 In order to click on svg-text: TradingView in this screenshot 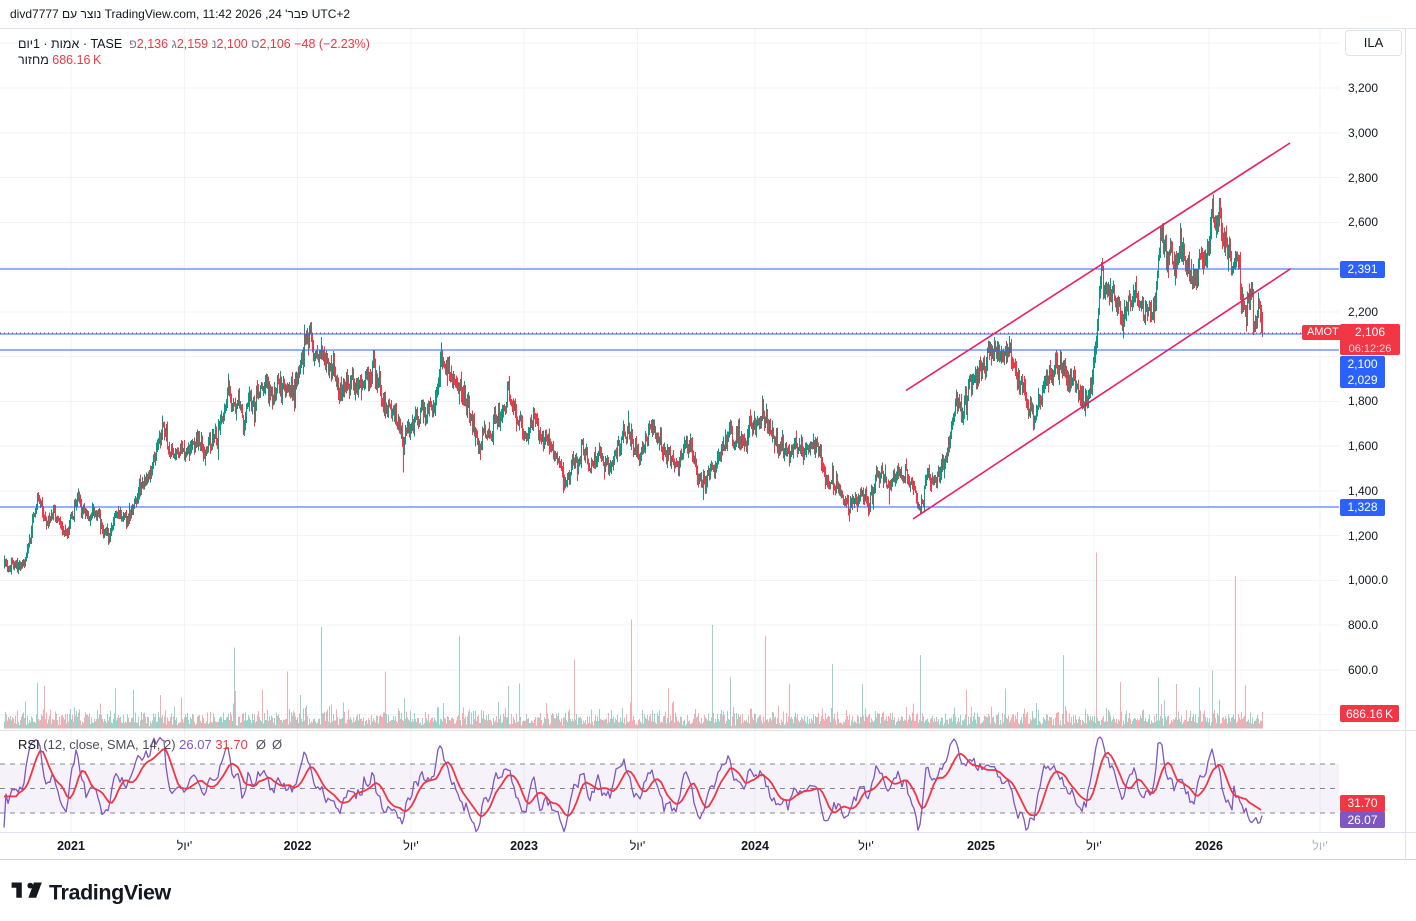, I will do `click(110, 893)`.